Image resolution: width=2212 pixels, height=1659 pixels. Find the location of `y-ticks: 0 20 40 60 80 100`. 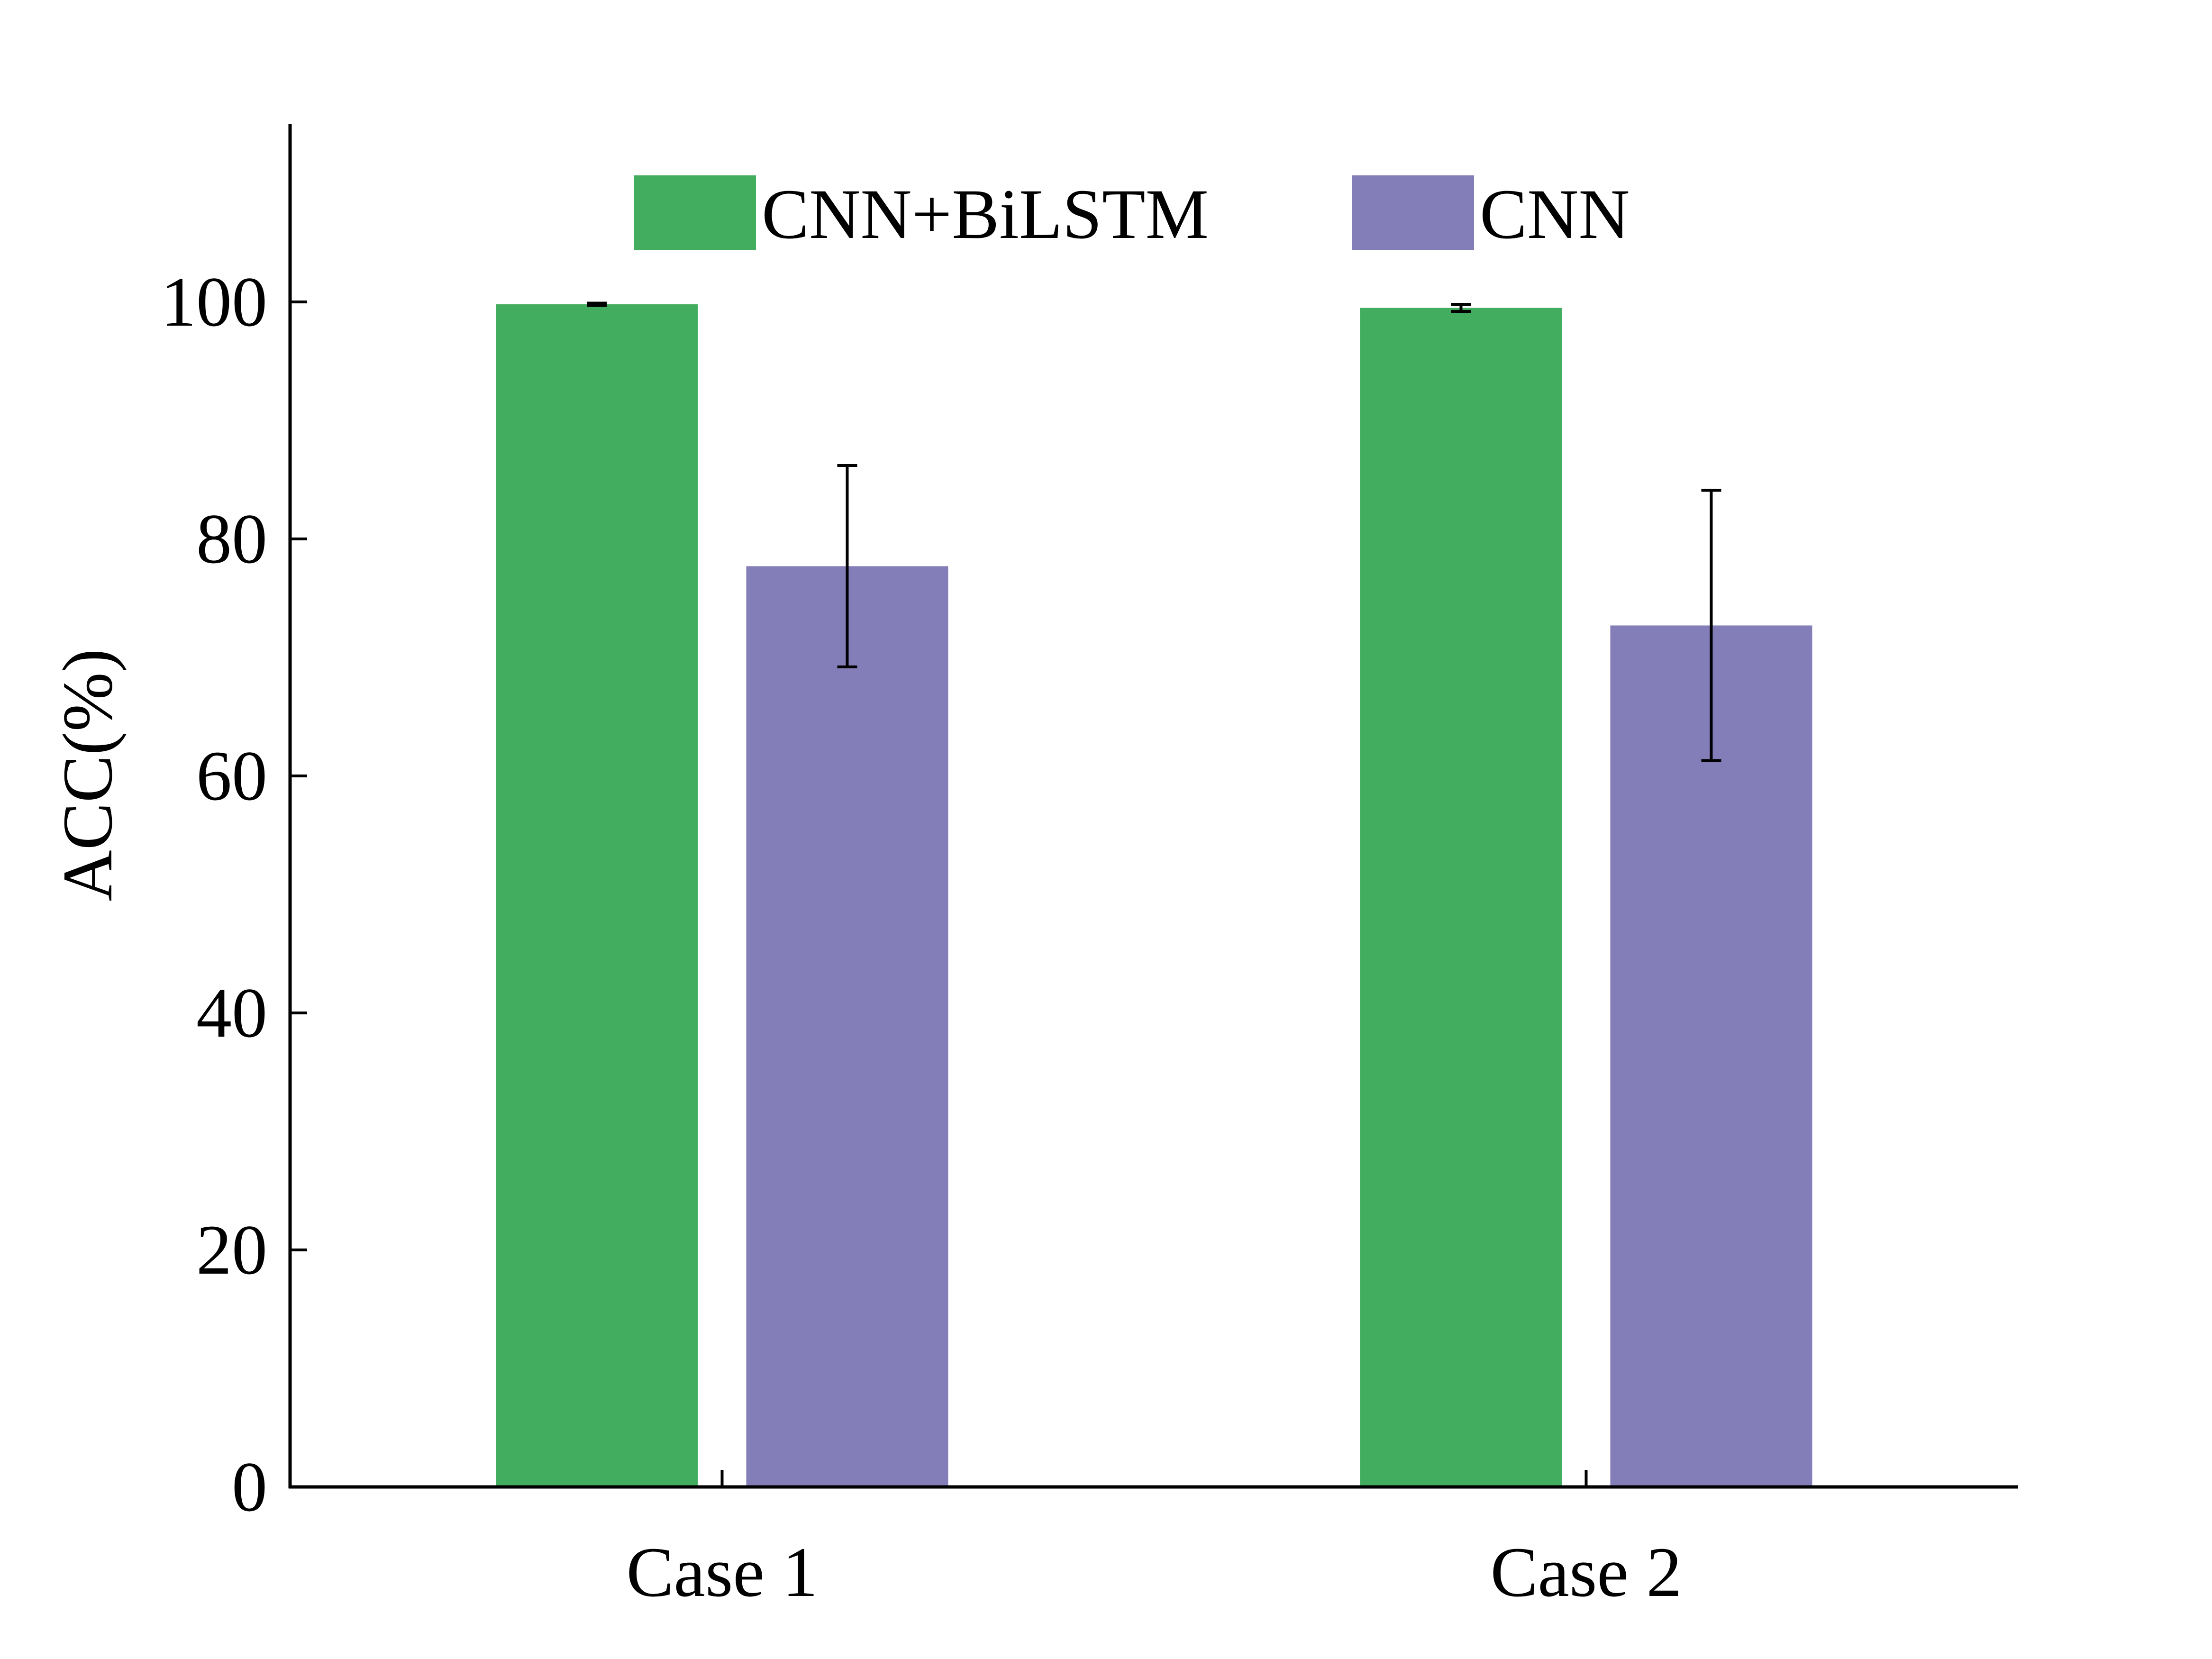

y-ticks: 0 20 40 60 80 100 is located at coordinates (234, 894).